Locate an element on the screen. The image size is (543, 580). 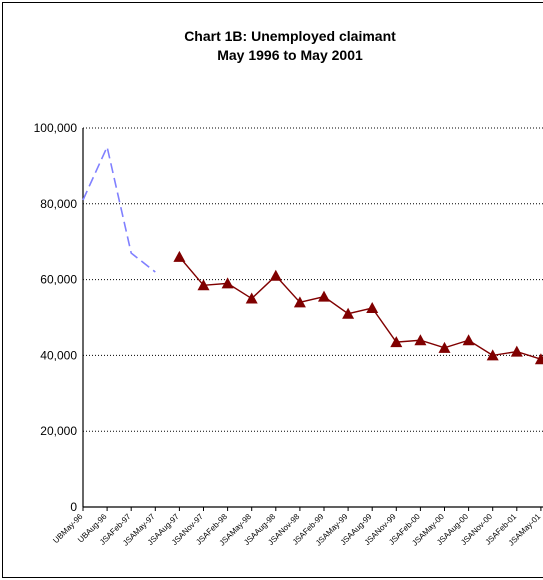
y-tick-label: 20,000 is located at coordinates (58, 431).